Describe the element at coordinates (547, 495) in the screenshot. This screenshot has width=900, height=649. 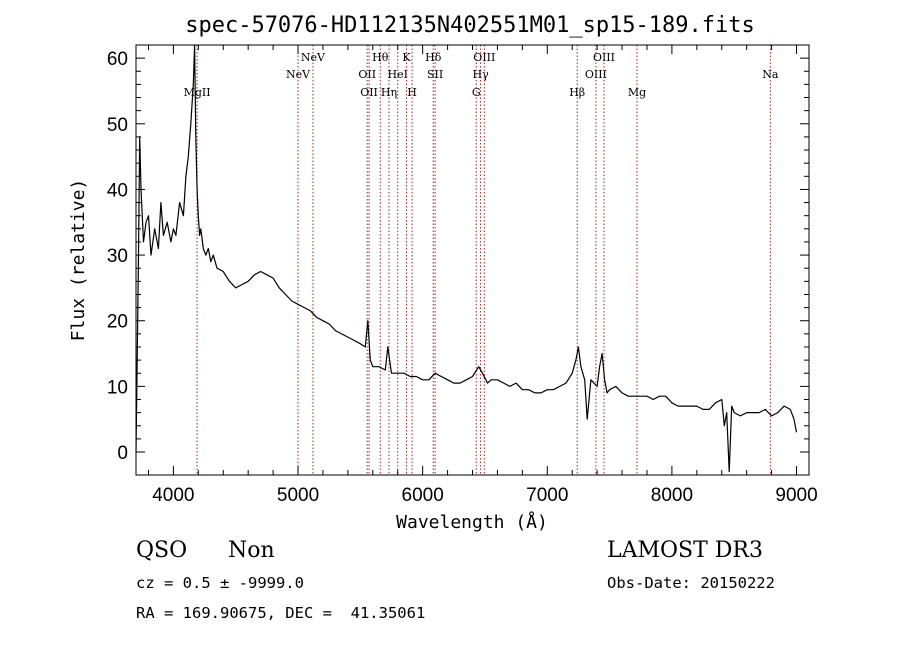
I see `x-tick-label: 7000` at that location.